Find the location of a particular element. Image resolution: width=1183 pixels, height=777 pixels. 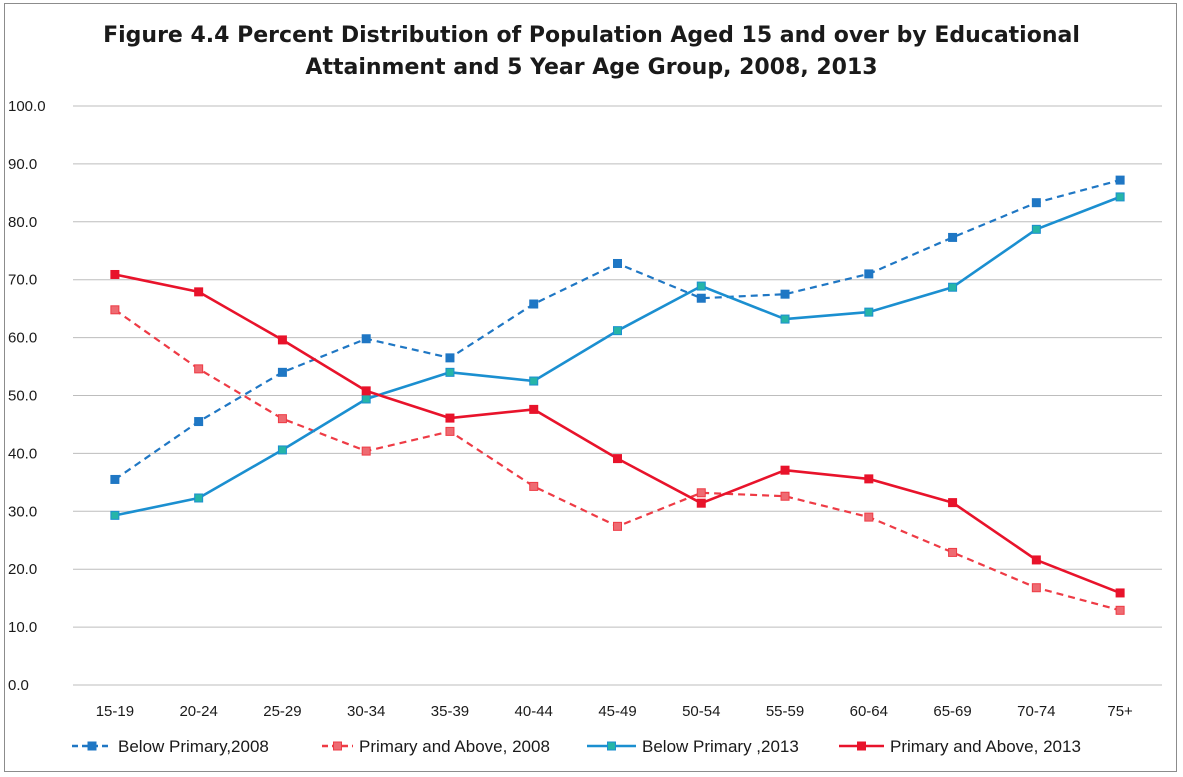

y-tick-label: 70.0 is located at coordinates (22, 280).